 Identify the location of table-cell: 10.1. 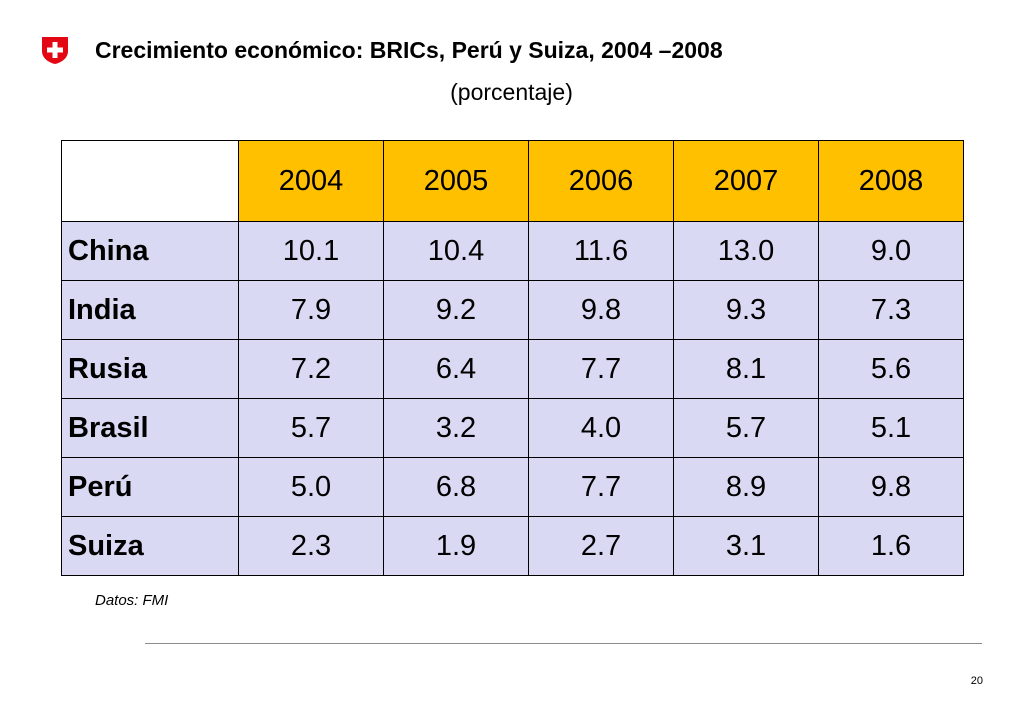
(311, 251).